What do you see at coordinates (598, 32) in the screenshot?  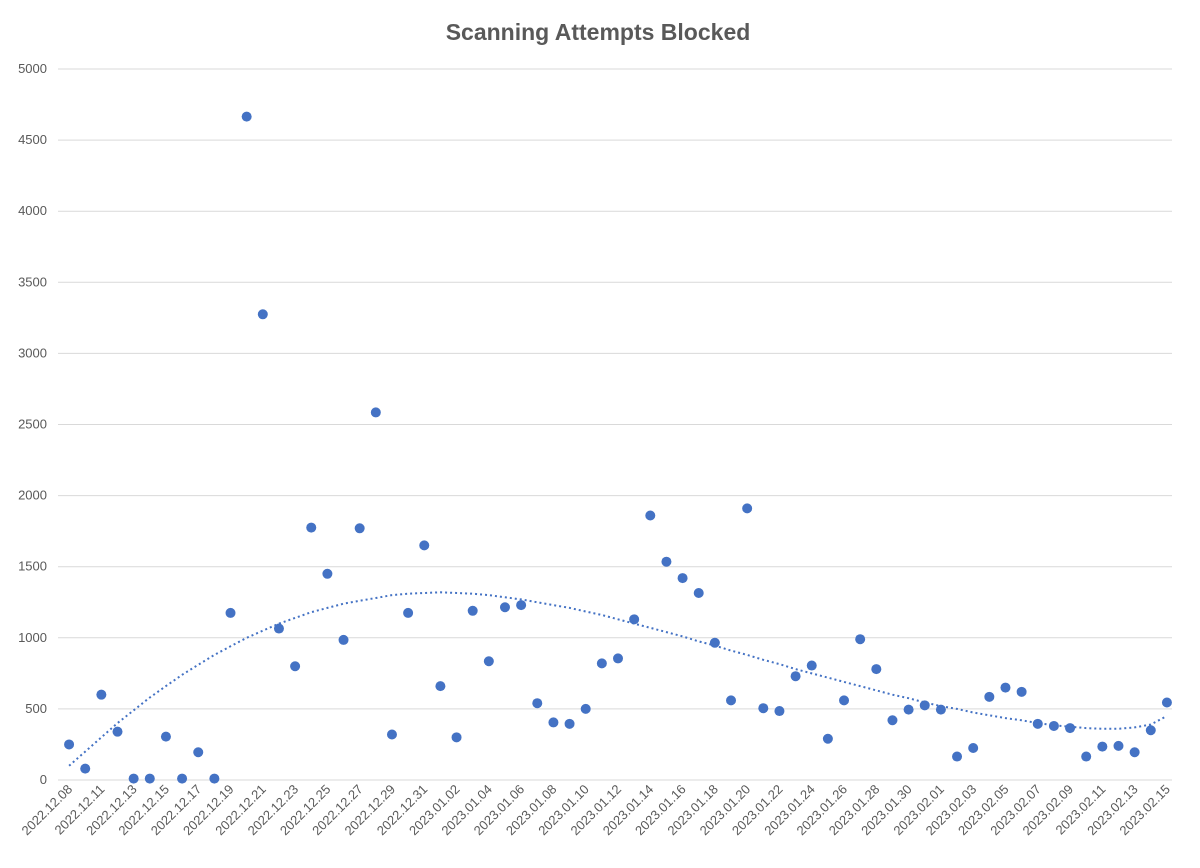 I see `chart-title: Scanning Attempts Blocked` at bounding box center [598, 32].